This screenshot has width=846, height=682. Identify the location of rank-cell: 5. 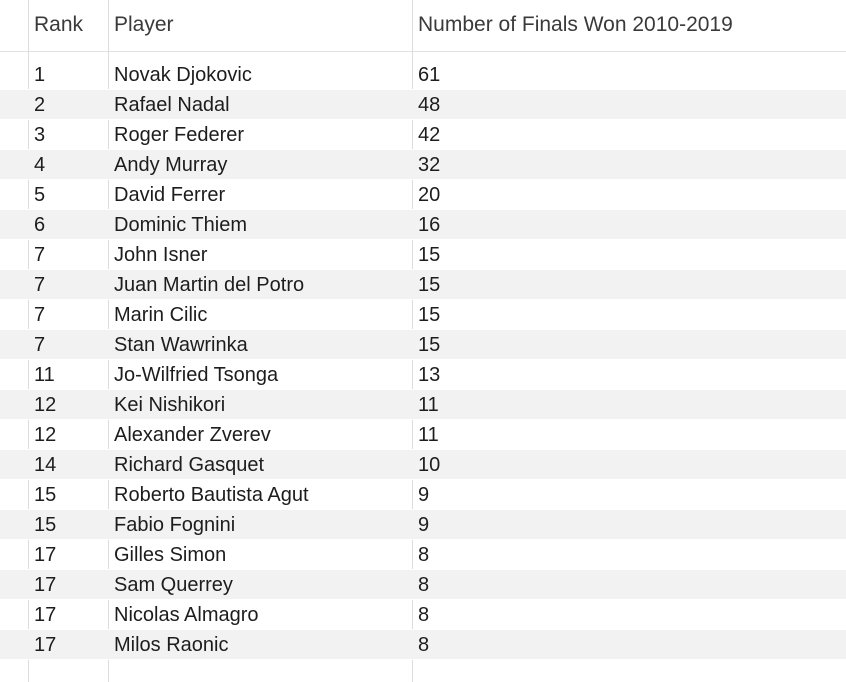
(40, 195).